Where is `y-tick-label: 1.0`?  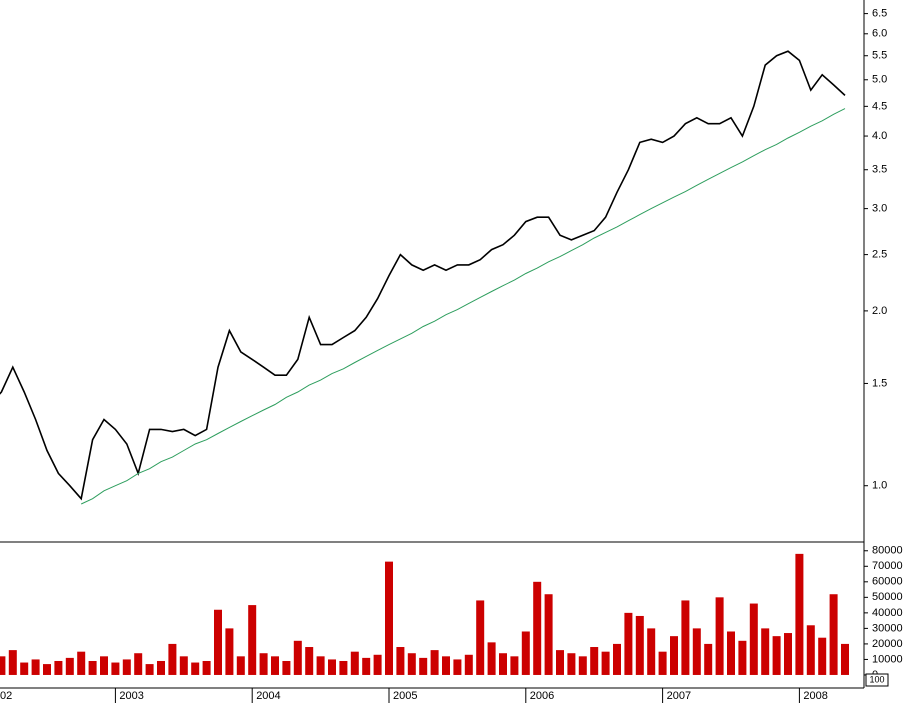
y-tick-label: 1.0 is located at coordinates (879, 486).